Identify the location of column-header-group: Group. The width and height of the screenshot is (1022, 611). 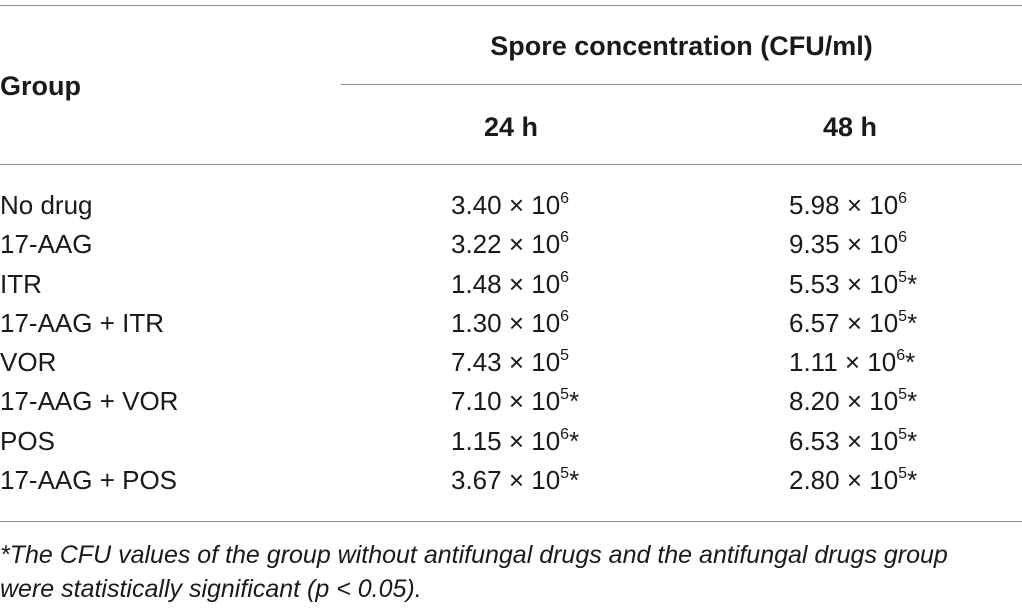
(40, 86).